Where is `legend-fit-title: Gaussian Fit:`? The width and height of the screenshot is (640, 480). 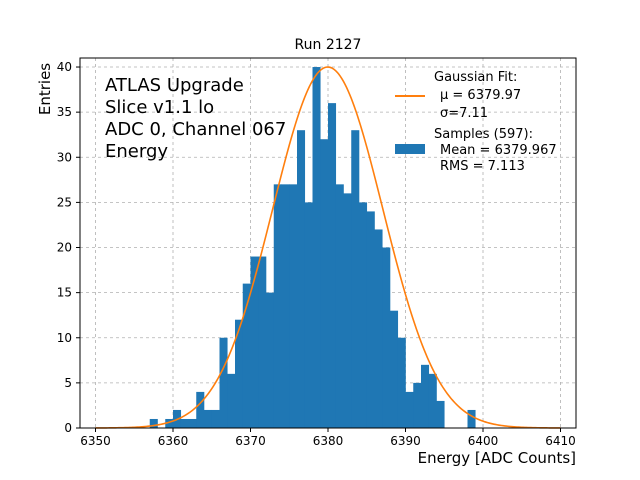
legend-fit-title: Gaussian Fit: is located at coordinates (475, 77).